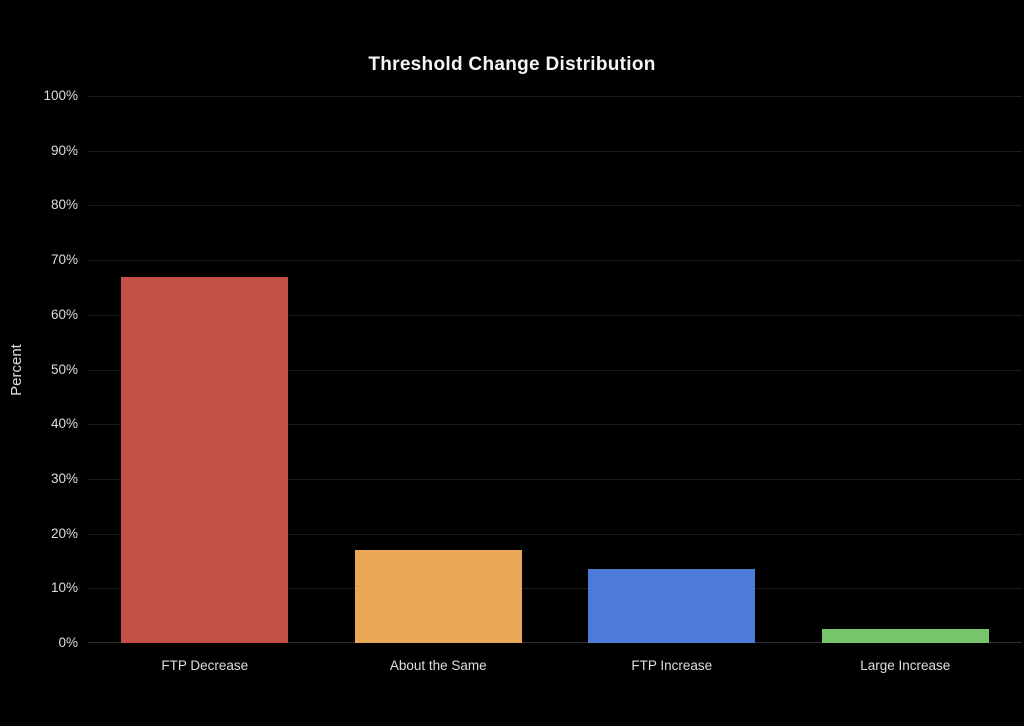 The height and width of the screenshot is (726, 1024). I want to click on chart-title: Threshold Change Distribution, so click(512, 64).